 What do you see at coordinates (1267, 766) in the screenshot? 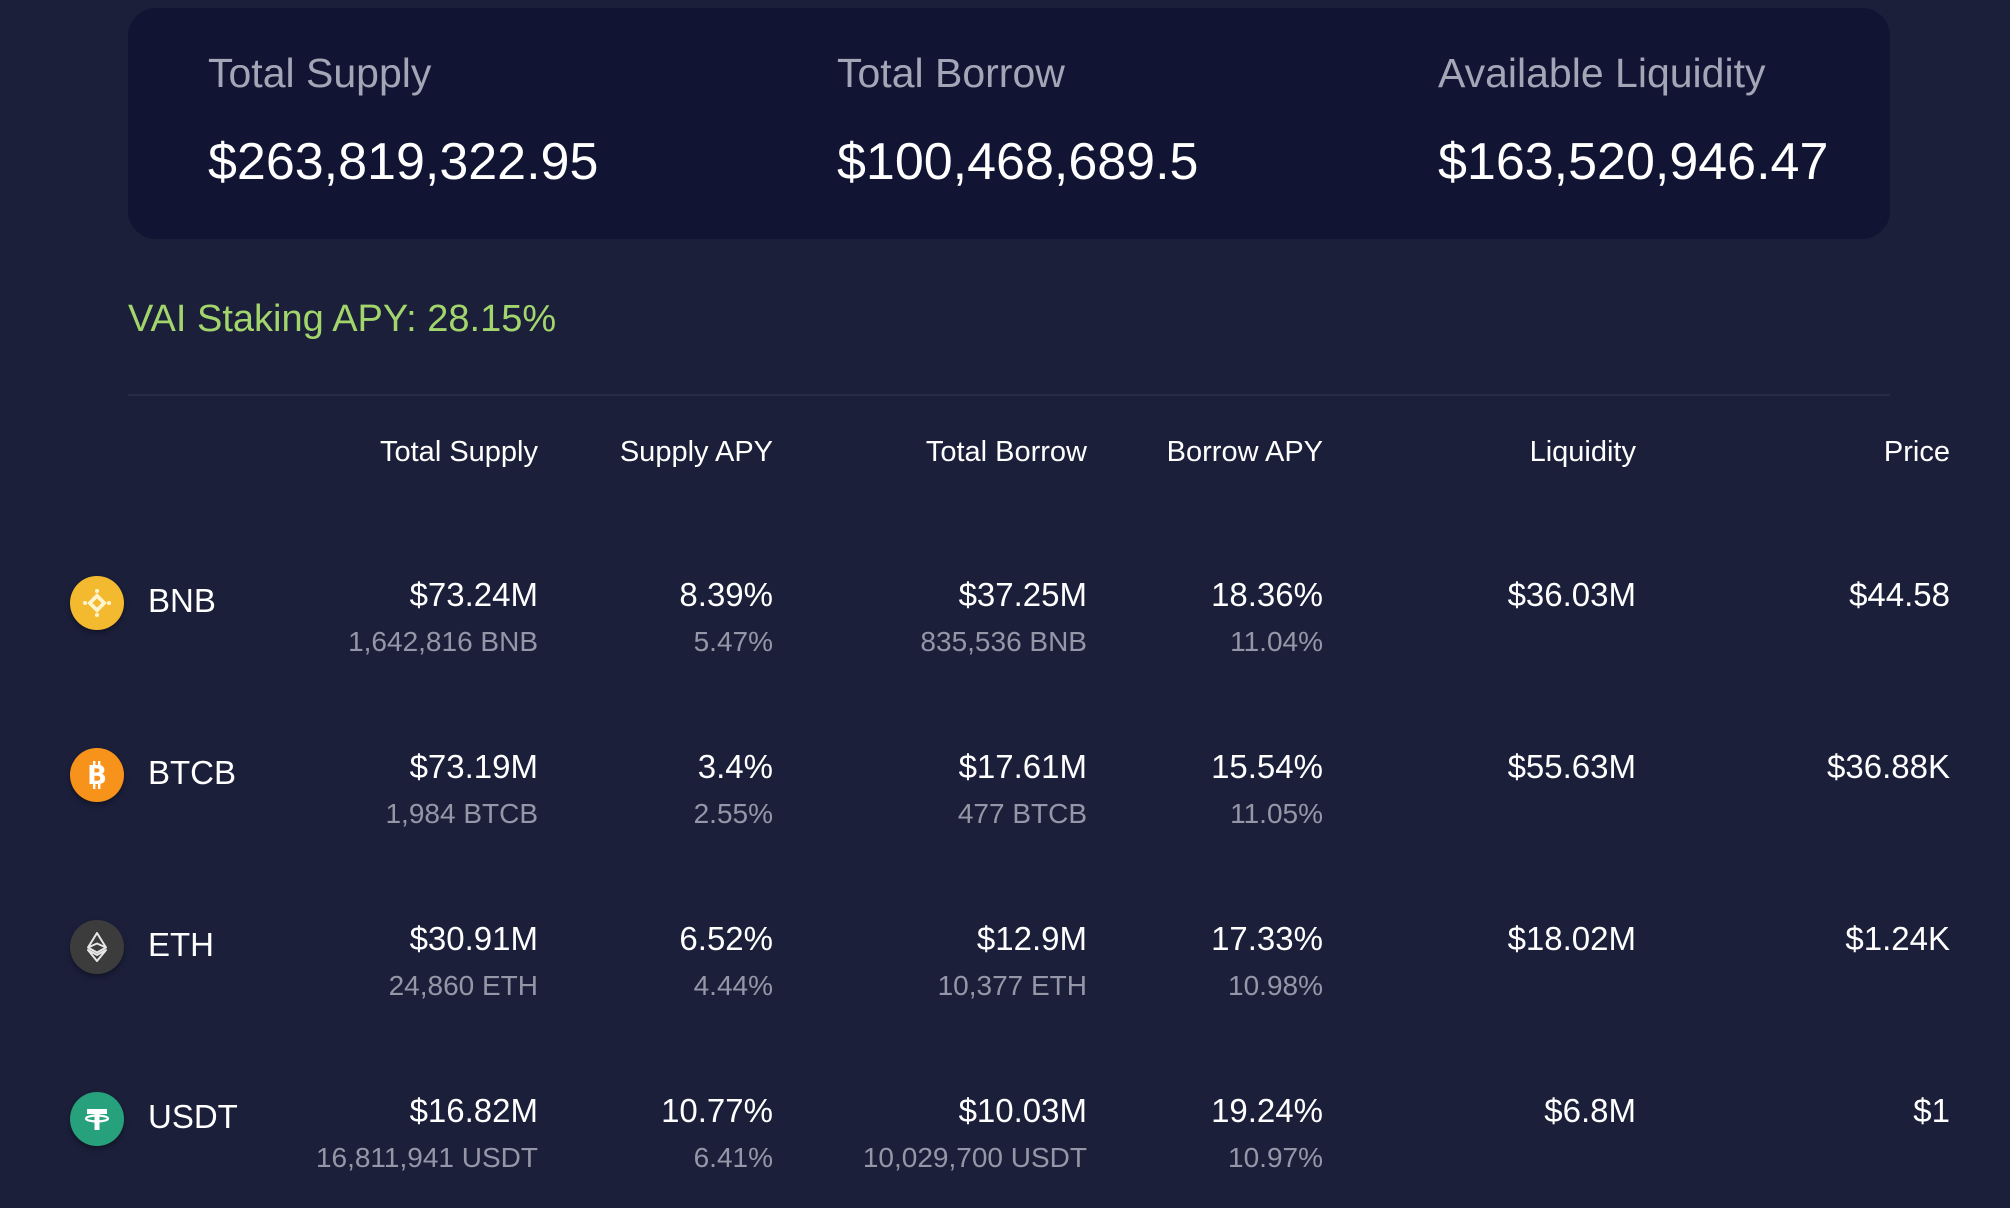
I see `borrow-apy: 15.54%` at bounding box center [1267, 766].